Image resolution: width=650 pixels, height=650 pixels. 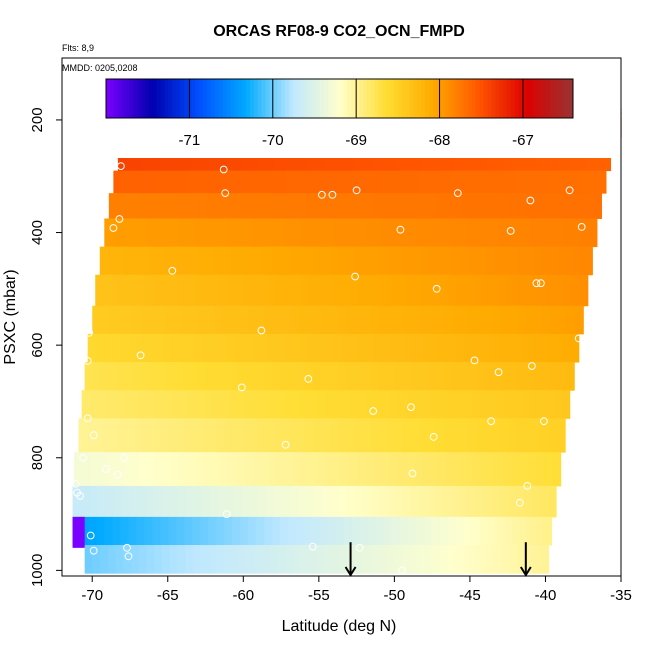 What do you see at coordinates (525, 559) in the screenshot?
I see `arrow-marker` at bounding box center [525, 559].